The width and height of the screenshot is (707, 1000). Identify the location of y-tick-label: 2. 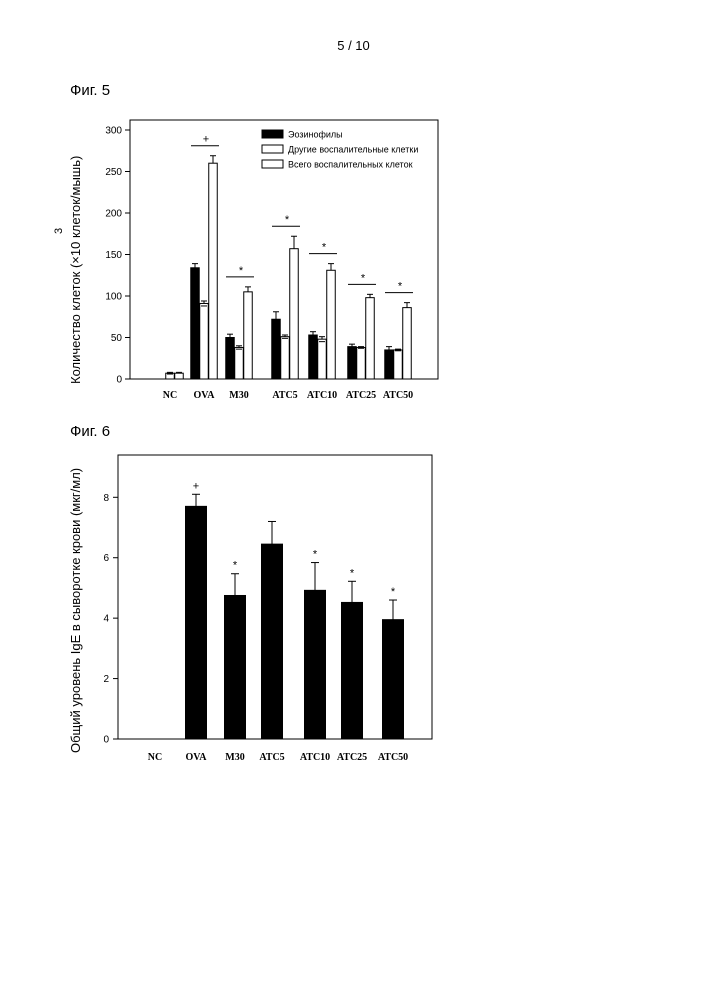
(106, 679).